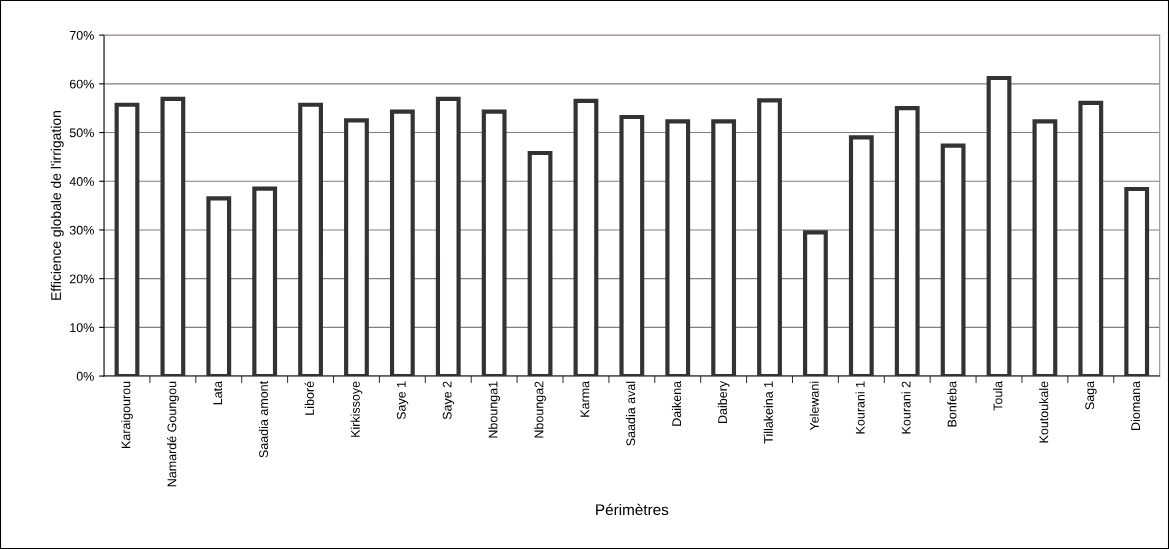  I want to click on x-tick-label: Tillakeina 1, so click(768, 412).